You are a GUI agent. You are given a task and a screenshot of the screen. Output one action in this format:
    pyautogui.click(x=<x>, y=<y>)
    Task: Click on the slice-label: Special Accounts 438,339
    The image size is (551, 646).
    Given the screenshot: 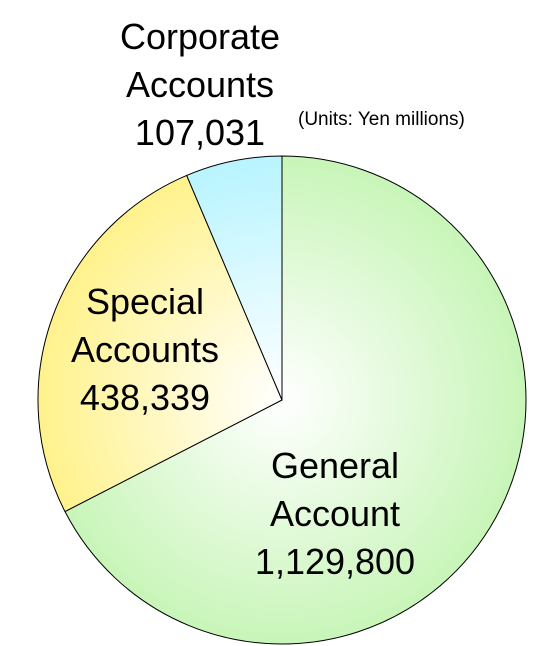 What is the action you would take?
    pyautogui.click(x=145, y=350)
    